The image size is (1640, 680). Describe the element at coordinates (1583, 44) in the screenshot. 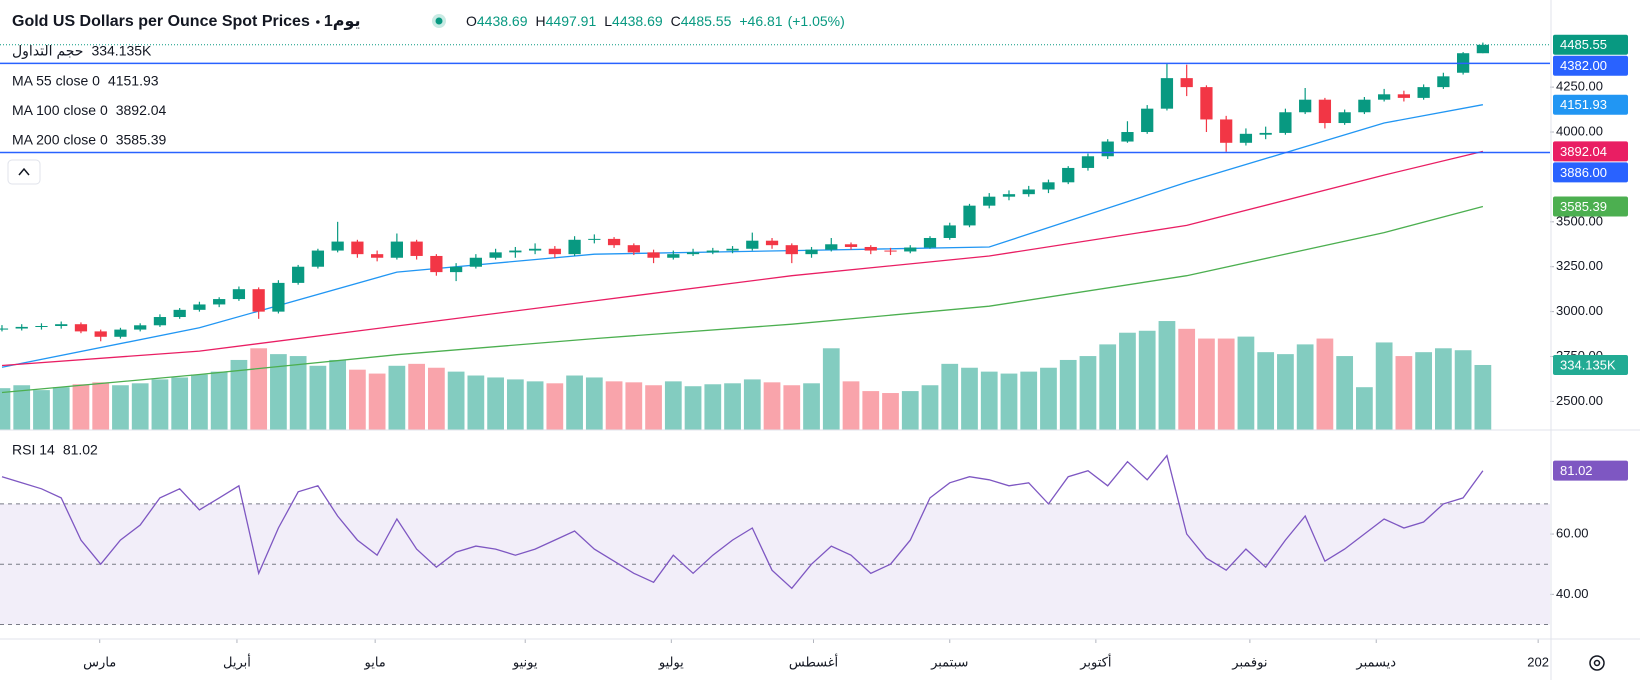

I see `price-badge-label: 4485.55` at that location.